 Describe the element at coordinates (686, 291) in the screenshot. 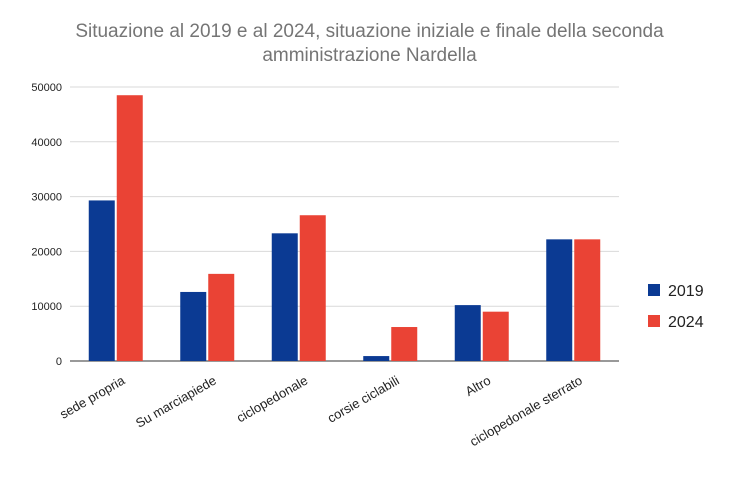

I see `legend-label: 2019` at that location.